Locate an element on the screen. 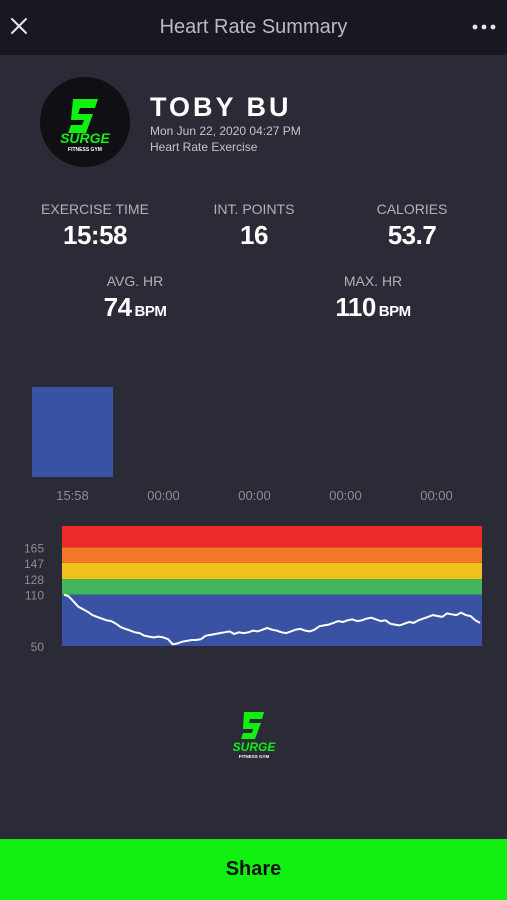  bar-tick-label: 15:58 is located at coordinates (72, 495).